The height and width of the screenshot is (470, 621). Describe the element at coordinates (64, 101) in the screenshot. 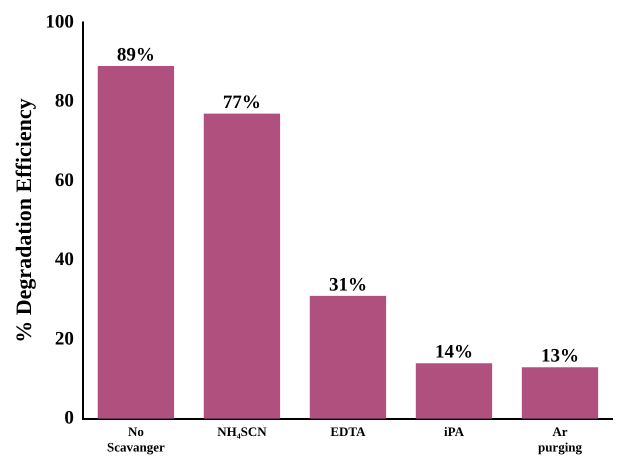

I see `y-tick-label: 80` at that location.